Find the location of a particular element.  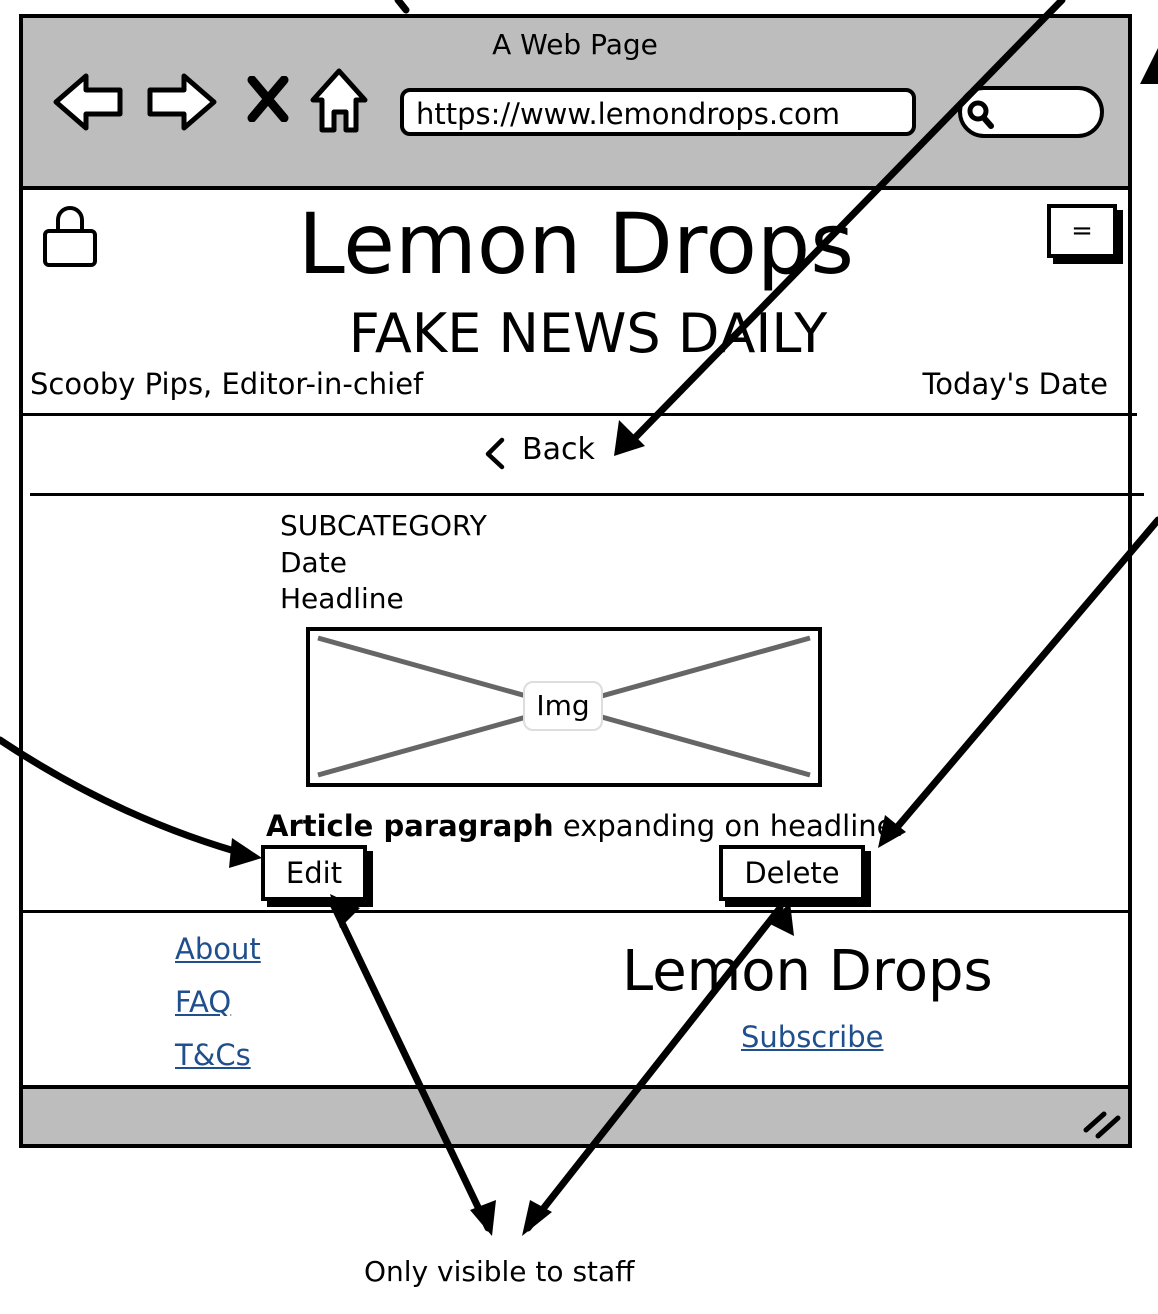

arrow-to-back is located at coordinates (843, 226).